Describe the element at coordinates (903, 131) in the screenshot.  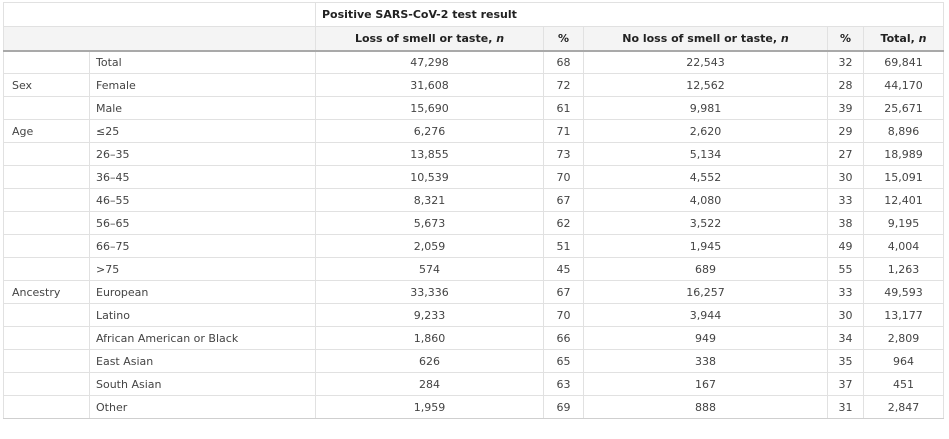
I see `cell-total: 8,896` at that location.